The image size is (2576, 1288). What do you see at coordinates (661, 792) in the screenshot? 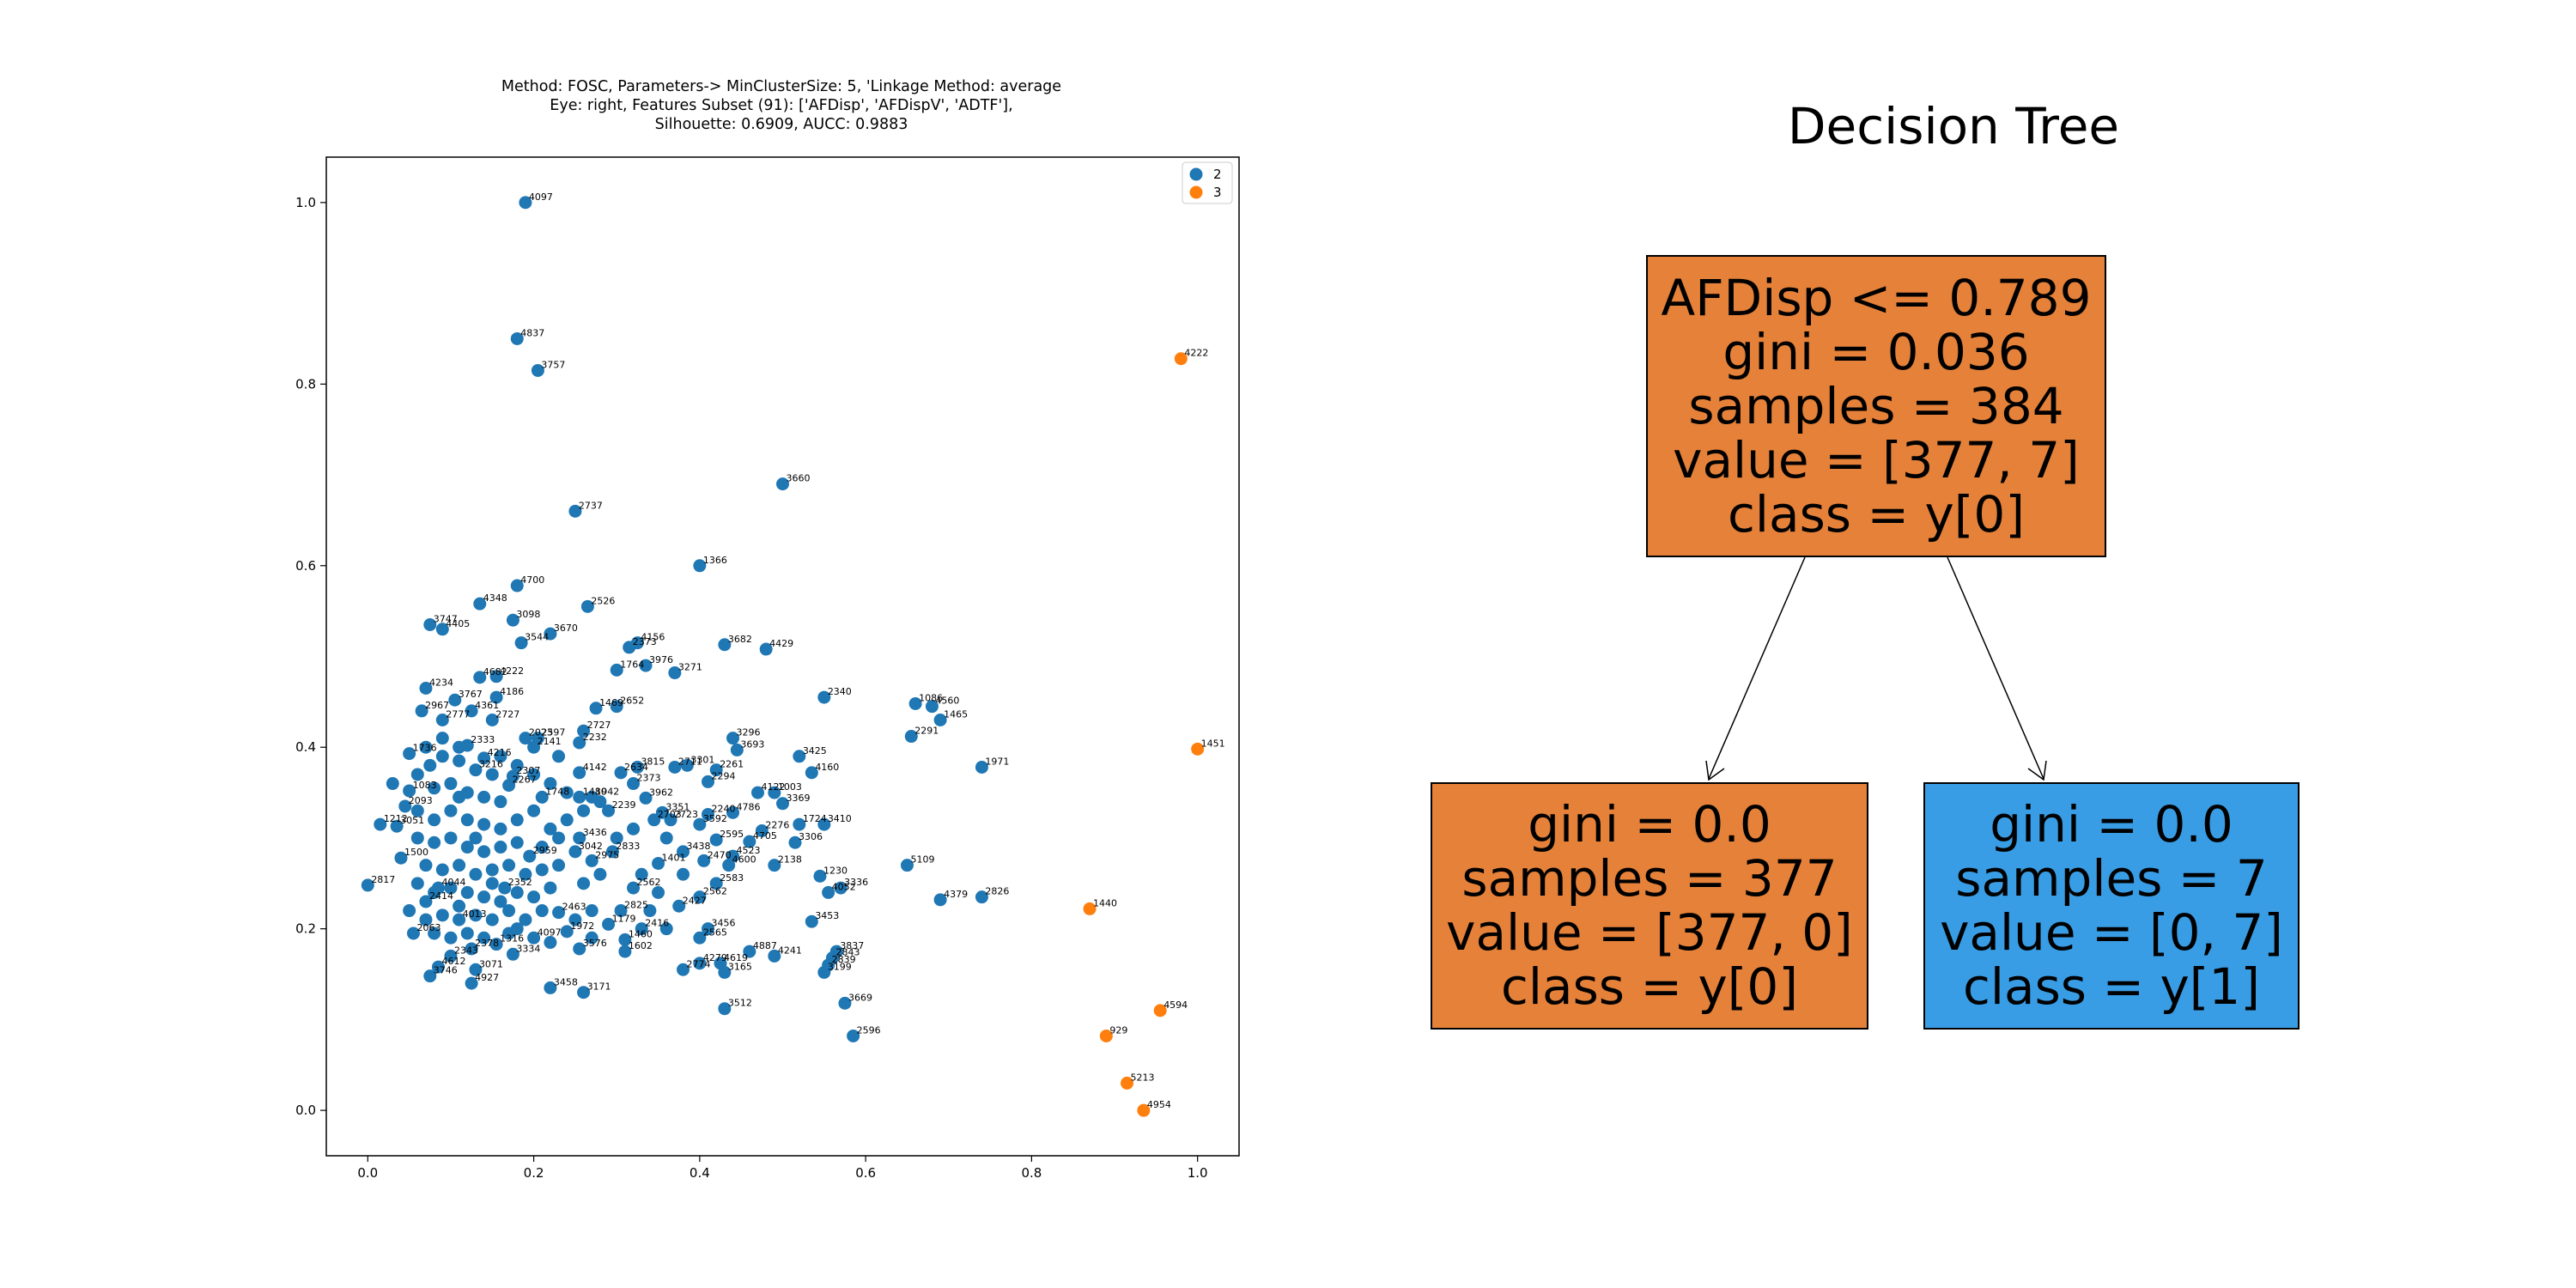
I see `point-label: 3962` at bounding box center [661, 792].